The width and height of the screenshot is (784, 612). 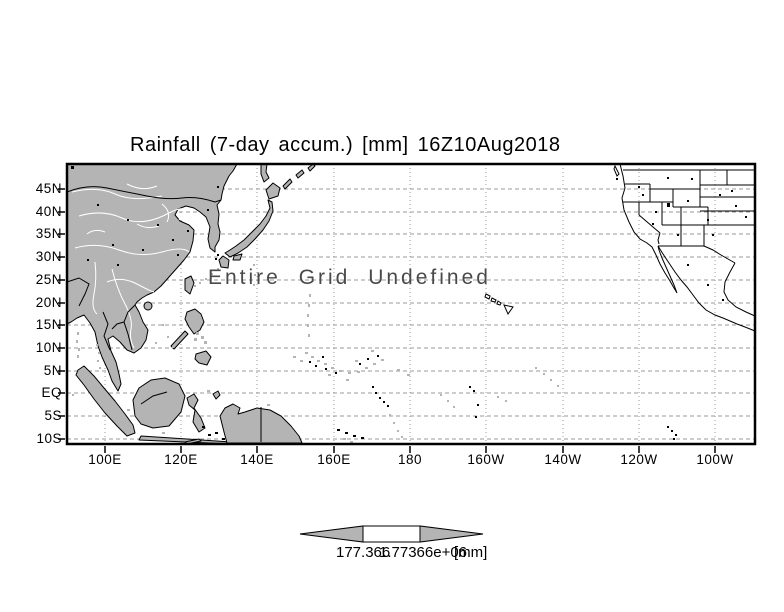 I want to click on luzon, so click(x=194, y=321).